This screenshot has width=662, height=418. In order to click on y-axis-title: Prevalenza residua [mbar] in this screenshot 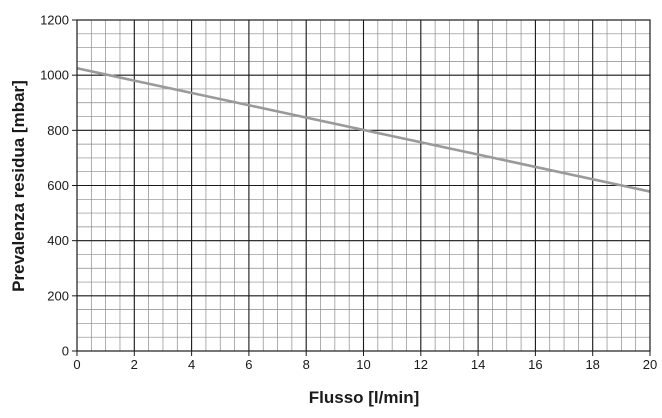, I will do `click(18, 186)`.